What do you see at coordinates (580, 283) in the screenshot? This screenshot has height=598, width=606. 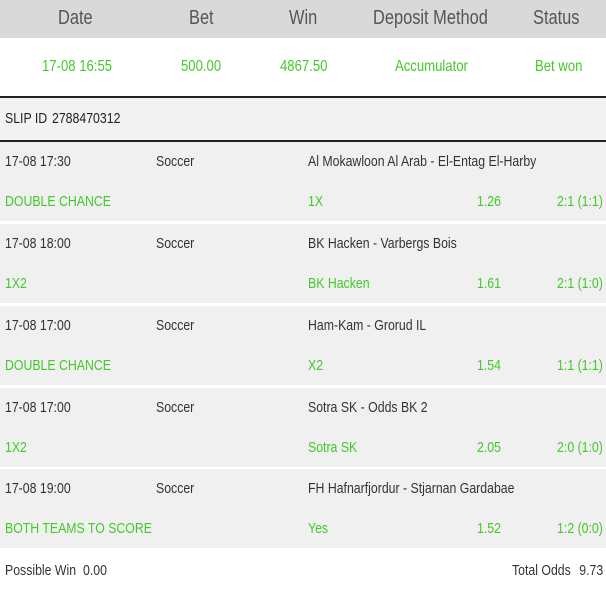 I see `selection-result: 2:1 (1:0)` at bounding box center [580, 283].